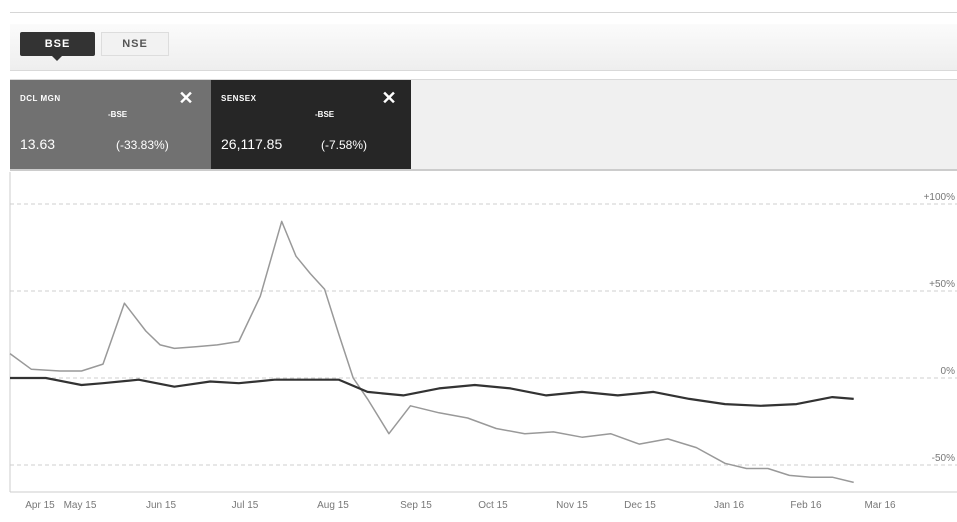 The height and width of the screenshot is (522, 957). Describe the element at coordinates (416, 505) in the screenshot. I see `x-tick-label: Sep 15` at that location.